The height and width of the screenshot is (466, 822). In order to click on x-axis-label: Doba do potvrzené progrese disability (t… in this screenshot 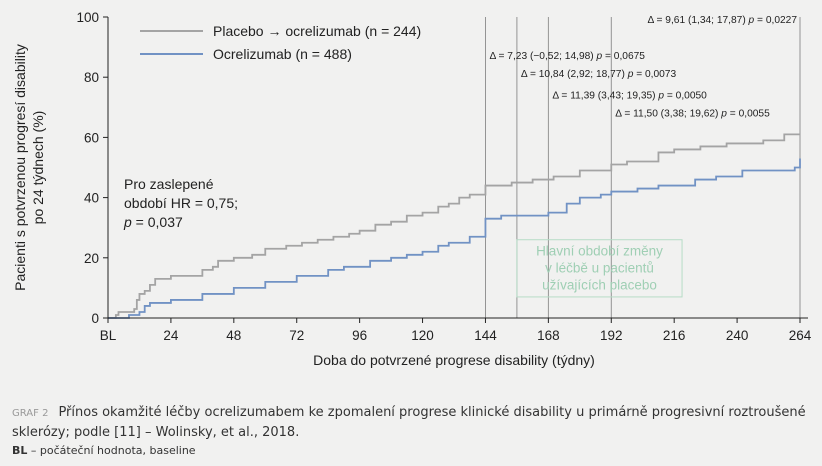, I will do `click(454, 360)`.